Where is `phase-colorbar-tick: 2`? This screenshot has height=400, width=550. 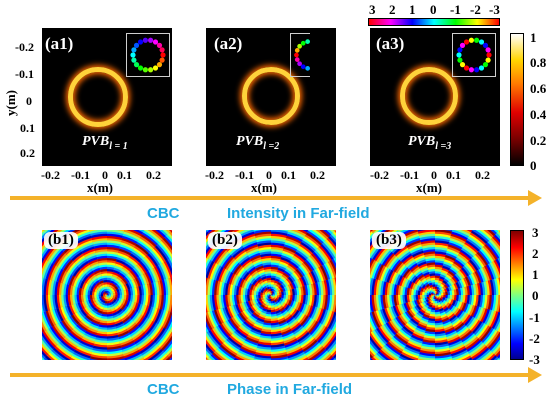 phase-colorbar-tick: 2 is located at coordinates (535, 253).